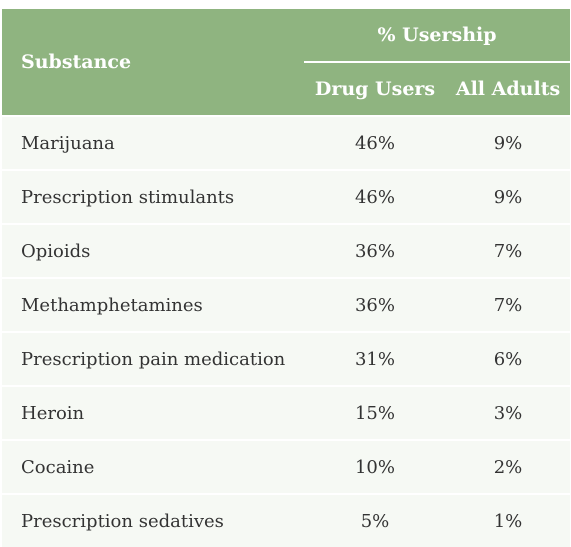 This screenshot has height=547, width=571. I want to click on all-adults-cell: 6%, so click(508, 358).